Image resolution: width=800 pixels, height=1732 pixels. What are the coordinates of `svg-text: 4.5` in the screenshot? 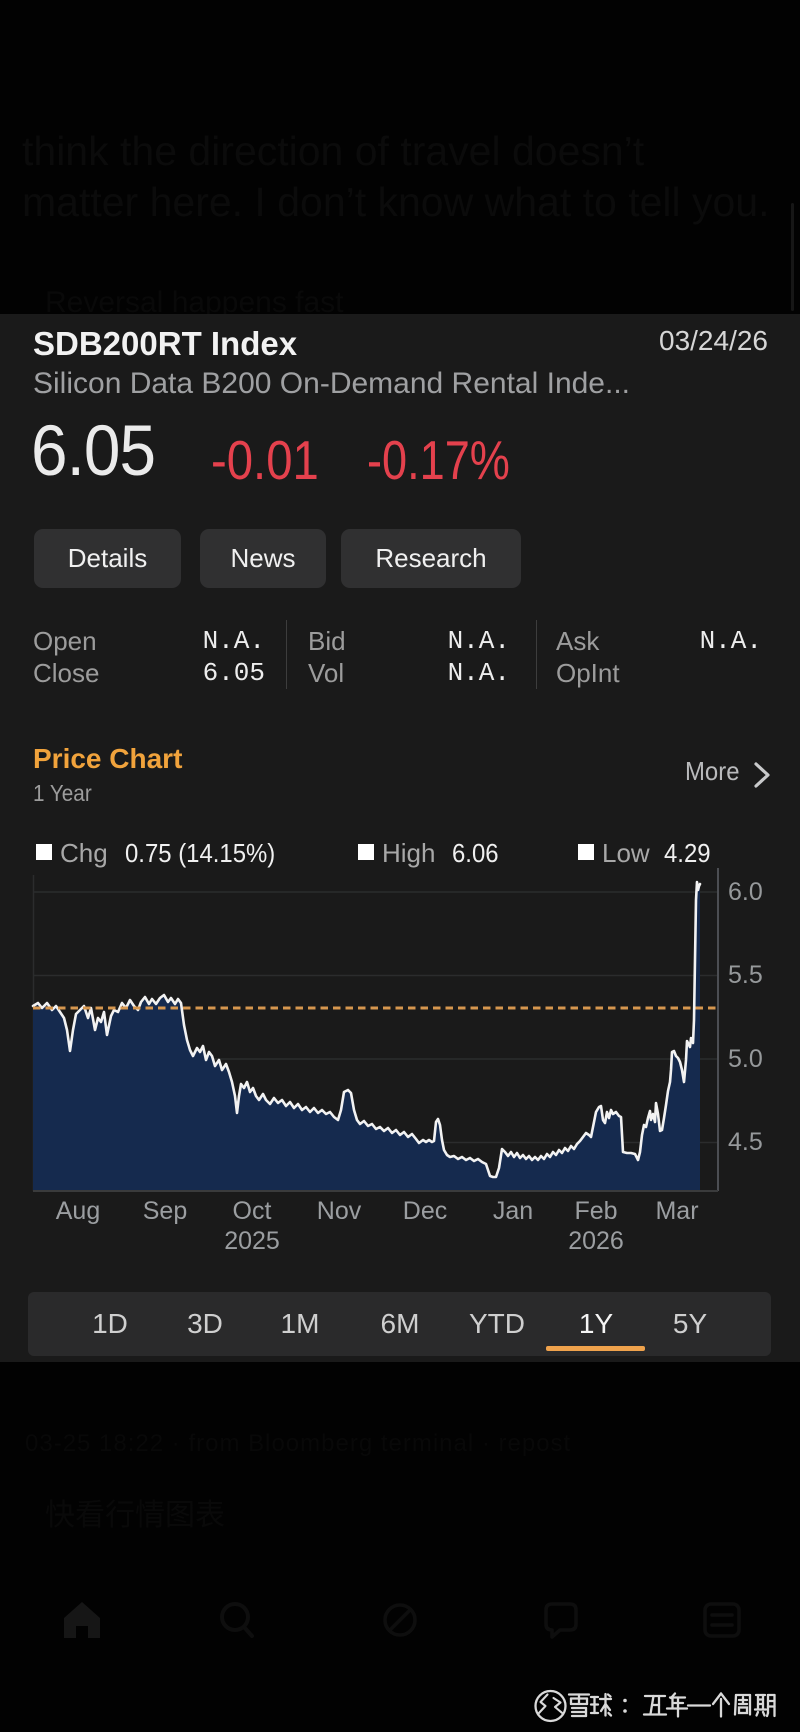 It's located at (745, 1142).